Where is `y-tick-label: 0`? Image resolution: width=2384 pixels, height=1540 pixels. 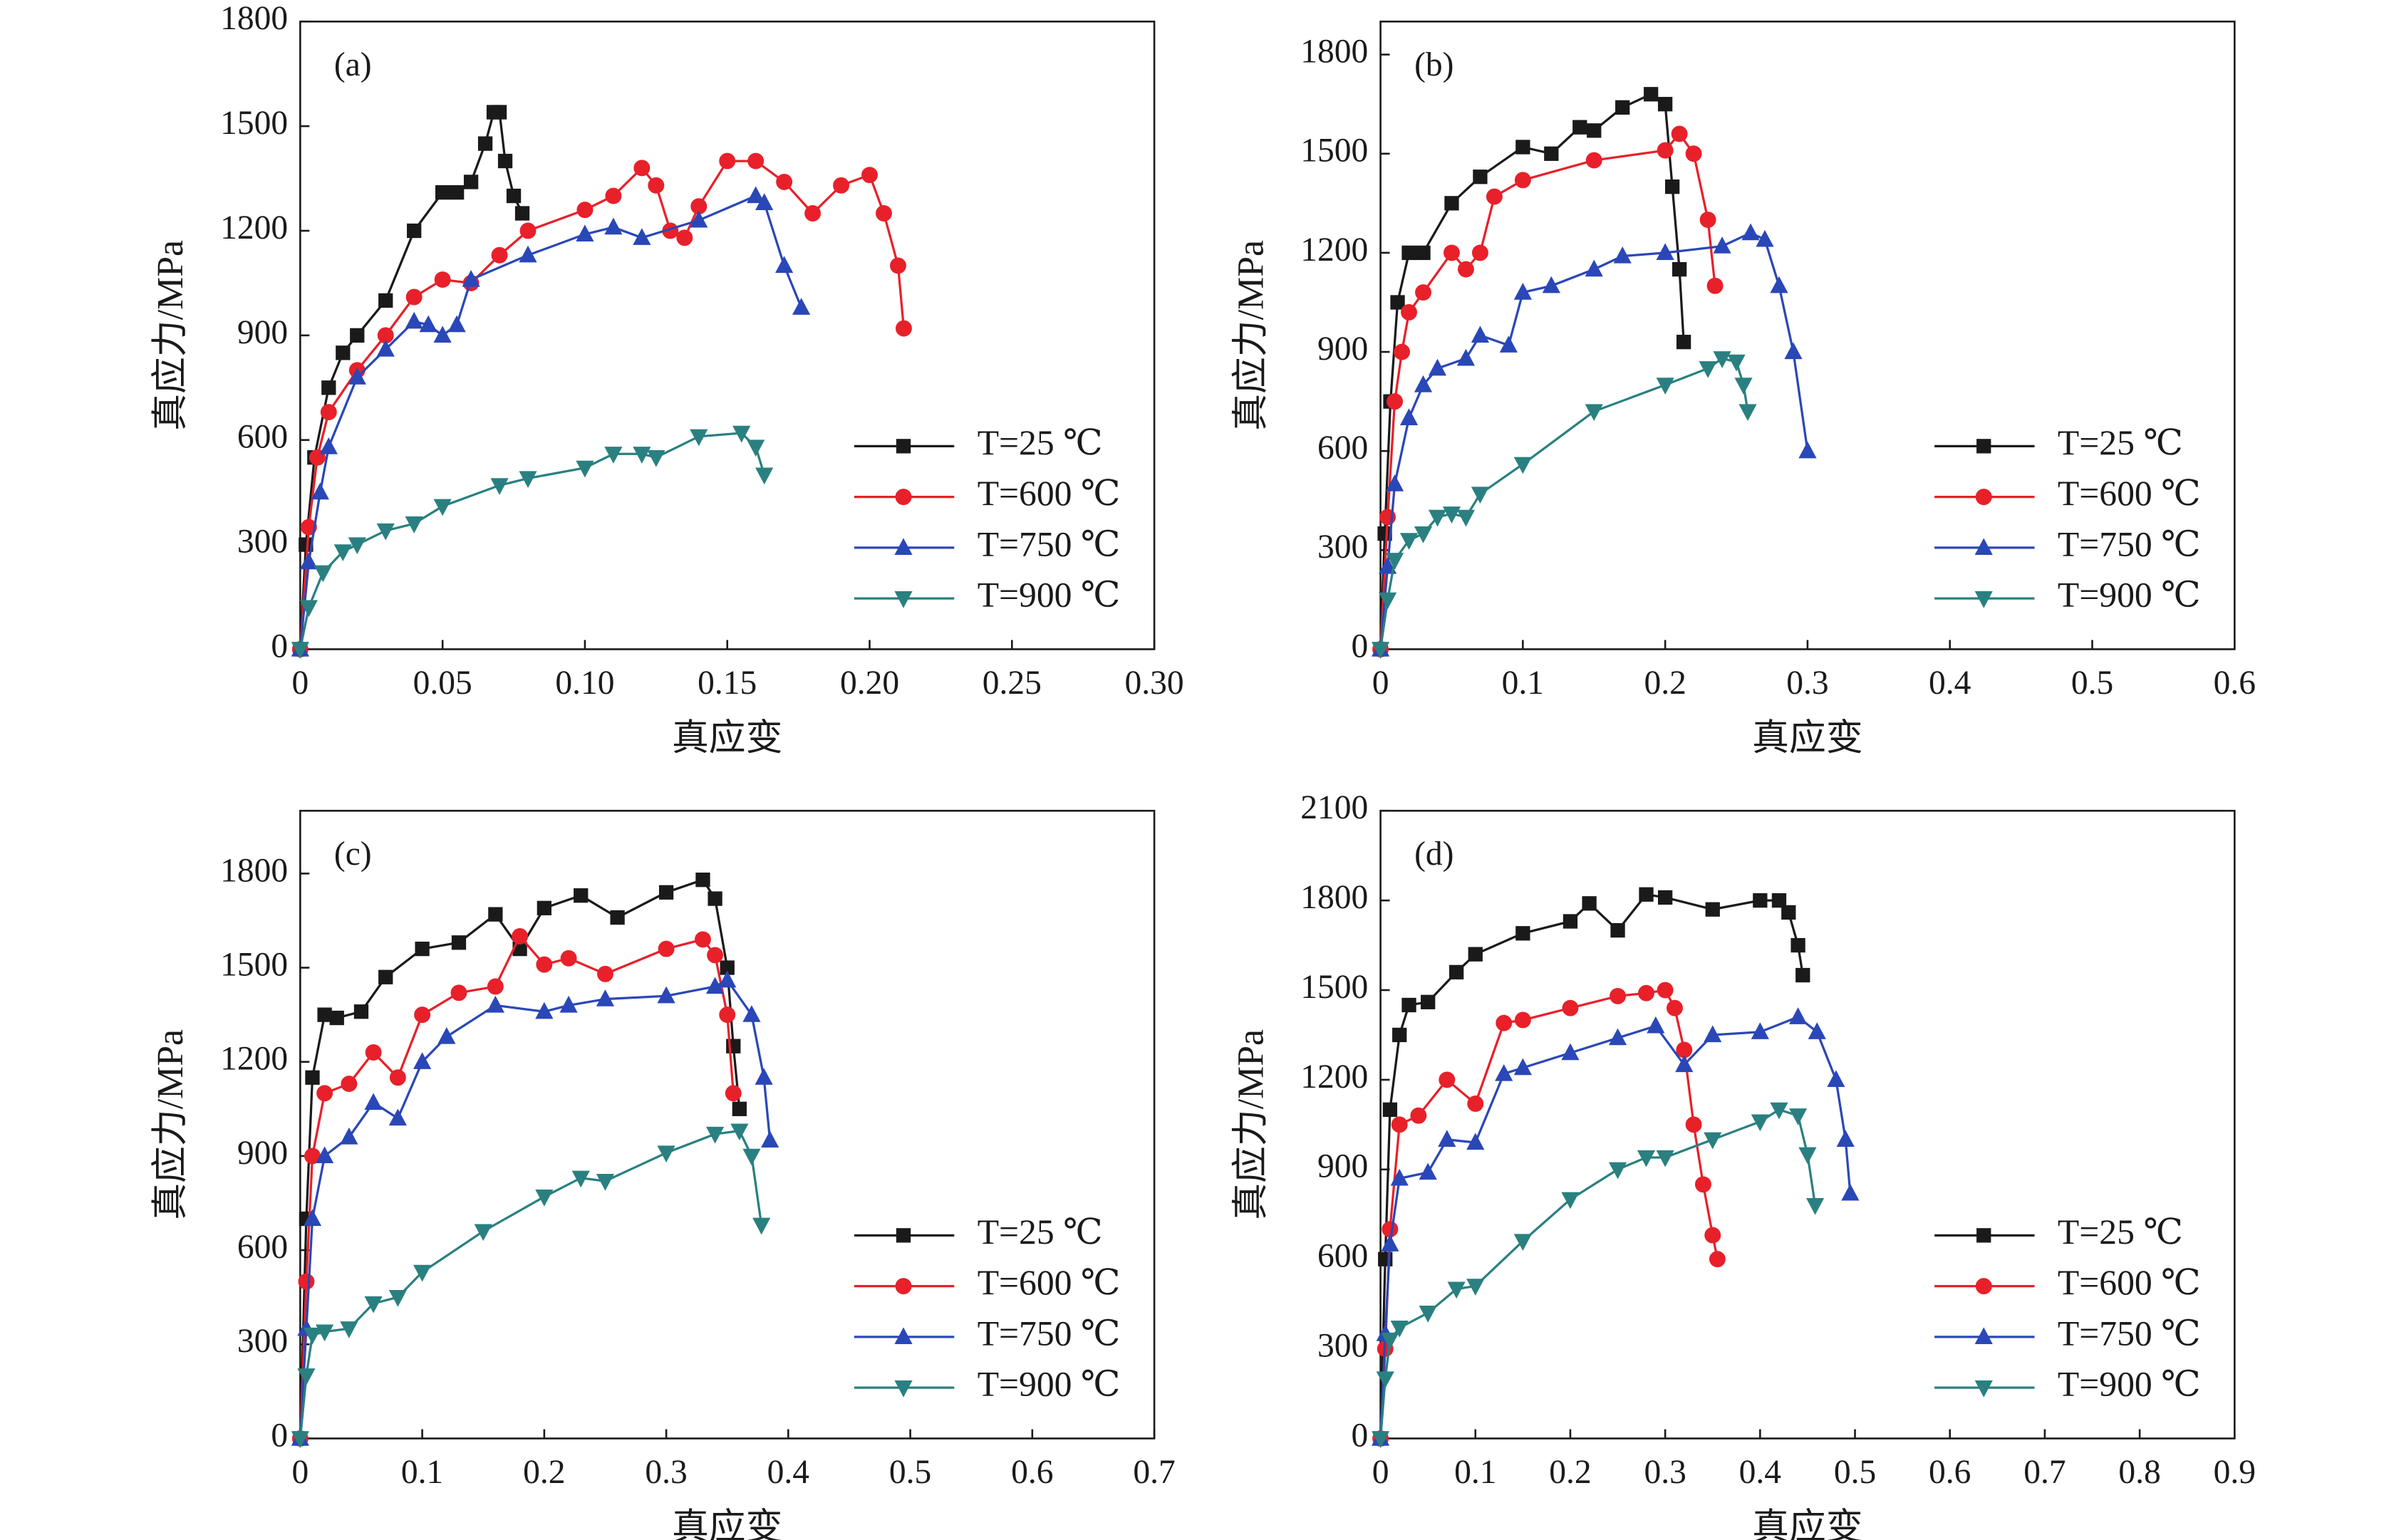
y-tick-label: 0 is located at coordinates (279, 1435).